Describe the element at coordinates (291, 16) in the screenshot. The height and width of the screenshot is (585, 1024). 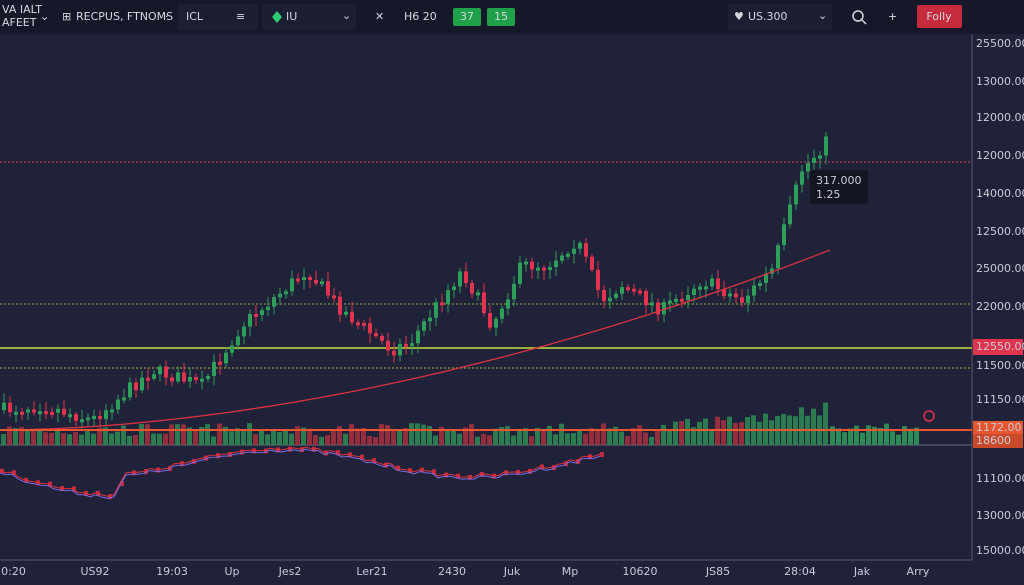
I see `indicator: IU` at that location.